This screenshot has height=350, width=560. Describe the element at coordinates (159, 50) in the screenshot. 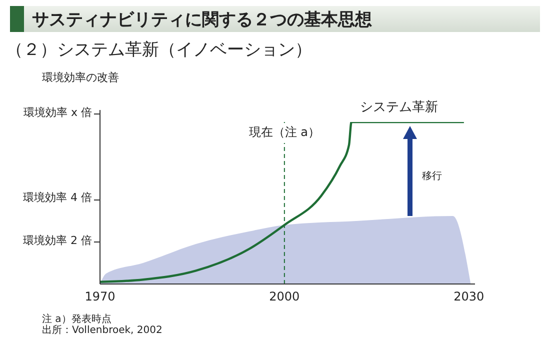

I see `chart-subtitle: （２）システム革新（イノベーション）` at that location.